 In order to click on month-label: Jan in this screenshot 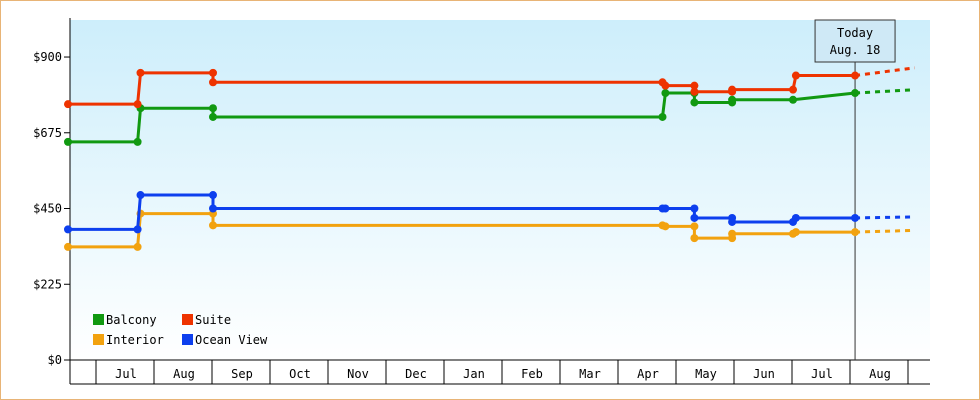, I will do `click(474, 374)`.